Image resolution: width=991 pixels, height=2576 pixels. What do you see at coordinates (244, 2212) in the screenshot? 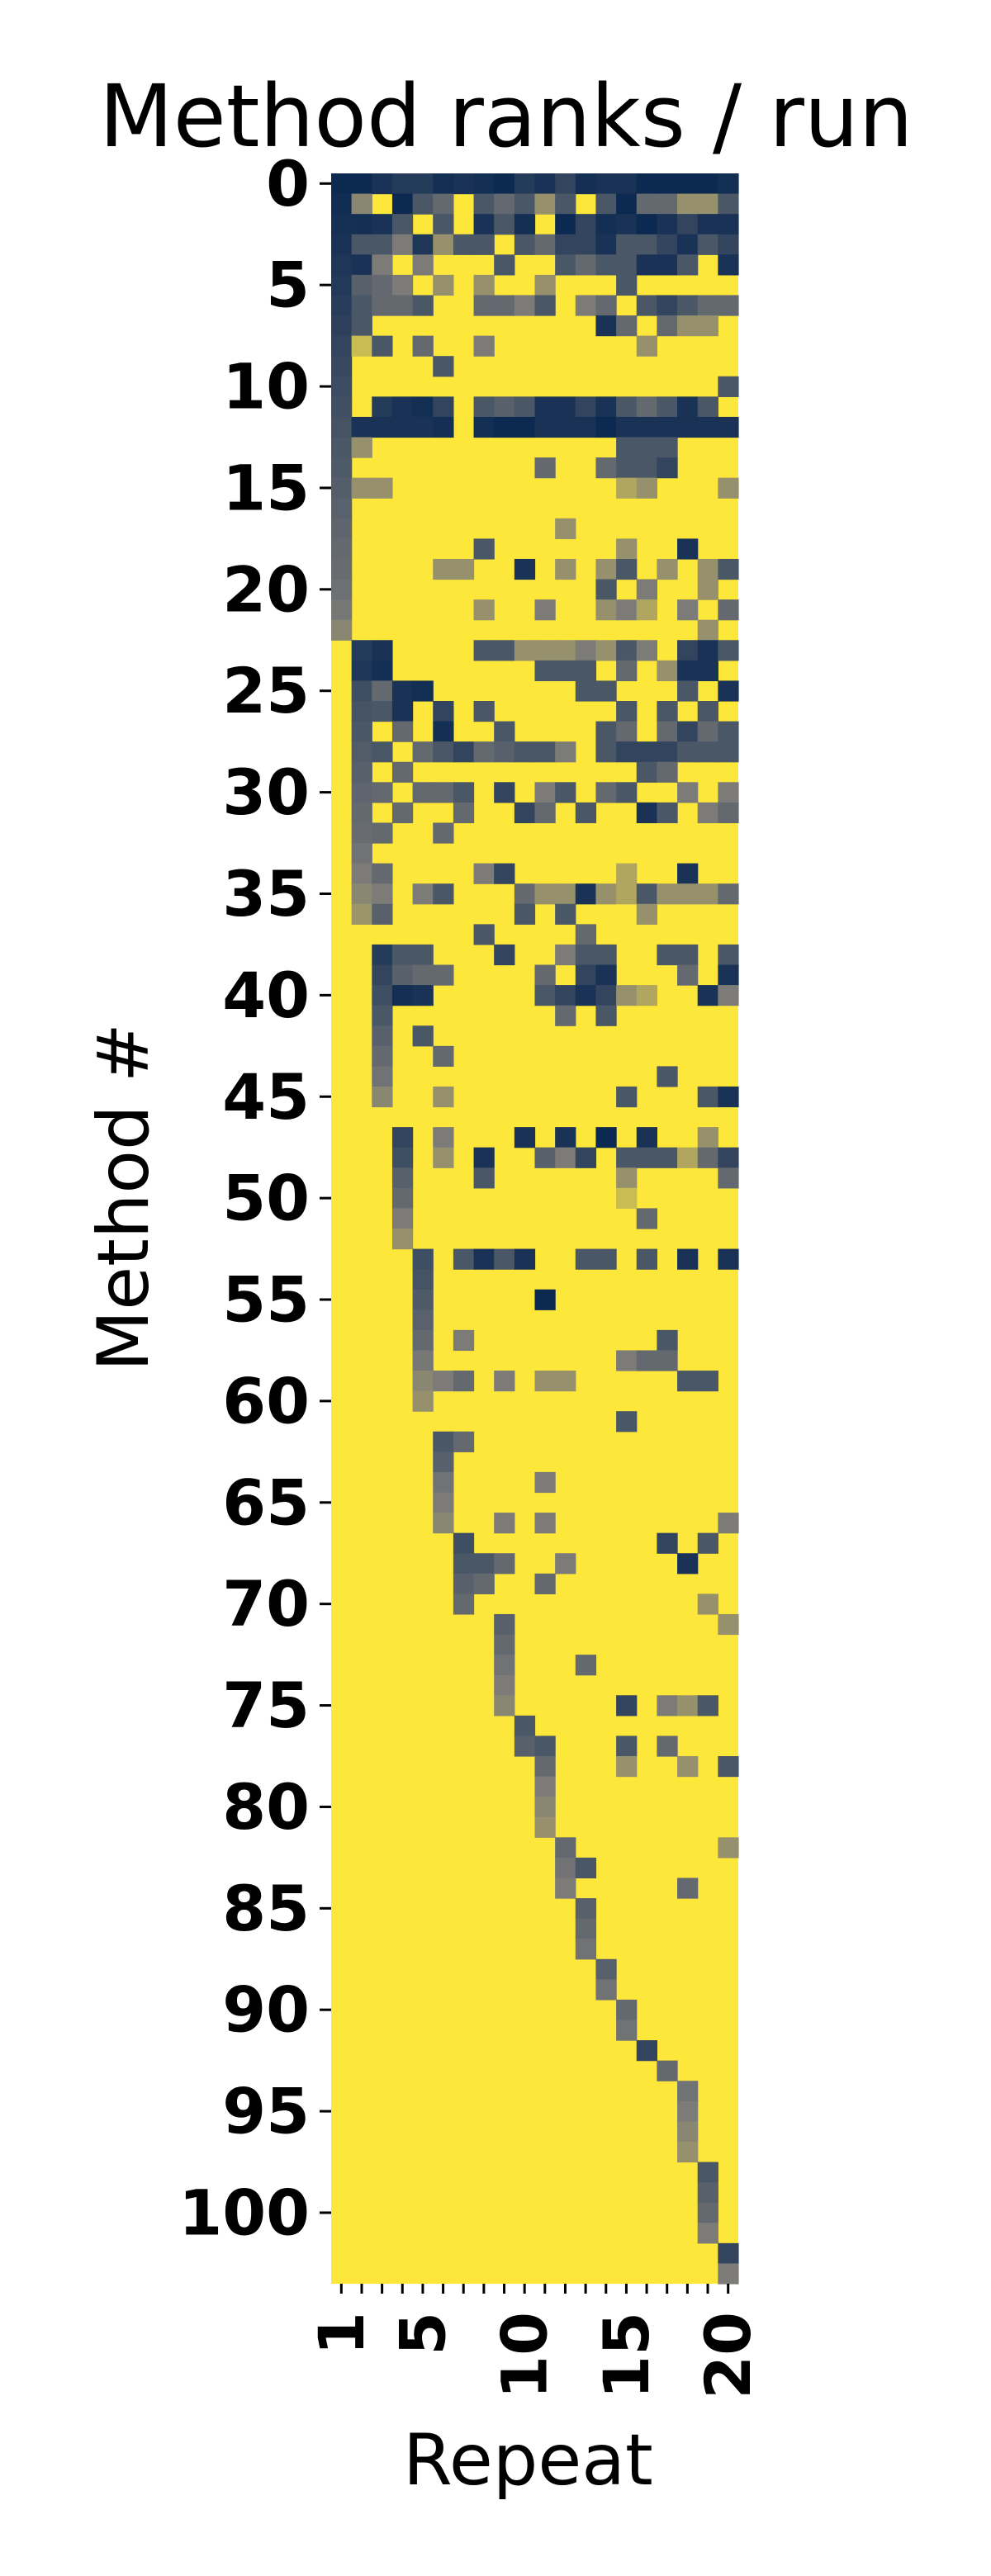
I see `y-tick-label: 100` at bounding box center [244, 2212].